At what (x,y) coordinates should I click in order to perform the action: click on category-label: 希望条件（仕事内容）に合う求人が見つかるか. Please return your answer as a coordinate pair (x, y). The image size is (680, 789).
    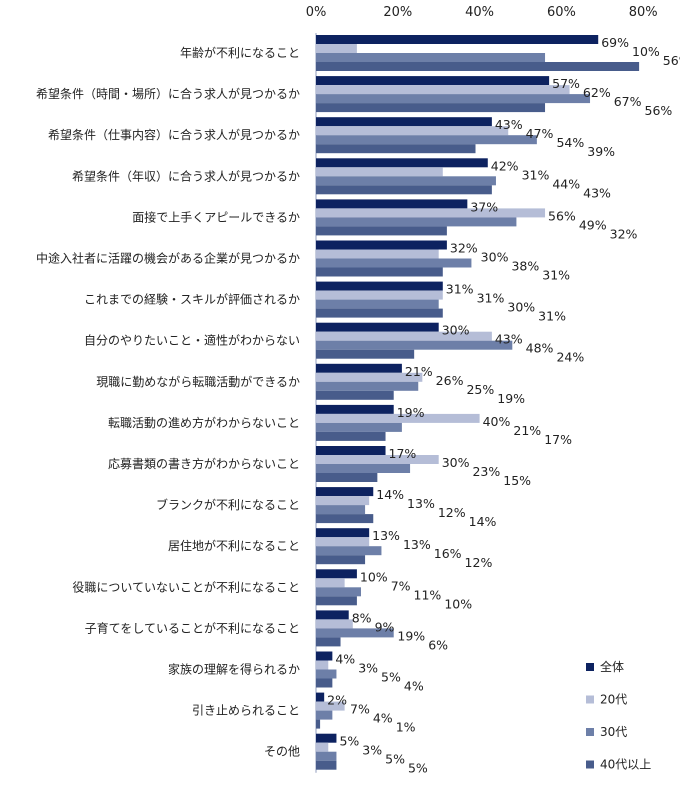
    Looking at the image, I should click on (174, 134).